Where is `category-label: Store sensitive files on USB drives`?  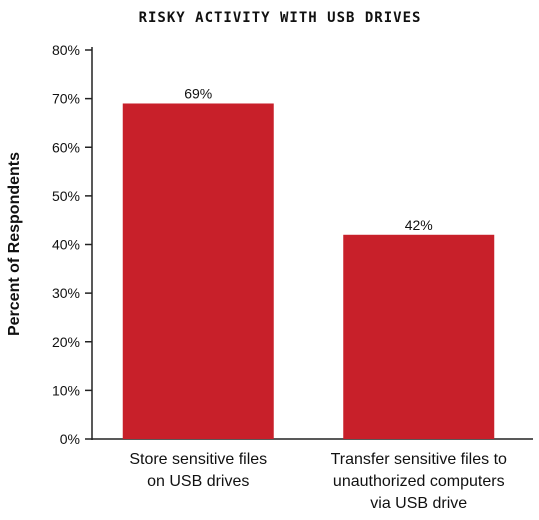 category-label: Store sensitive files on USB drives is located at coordinates (198, 470).